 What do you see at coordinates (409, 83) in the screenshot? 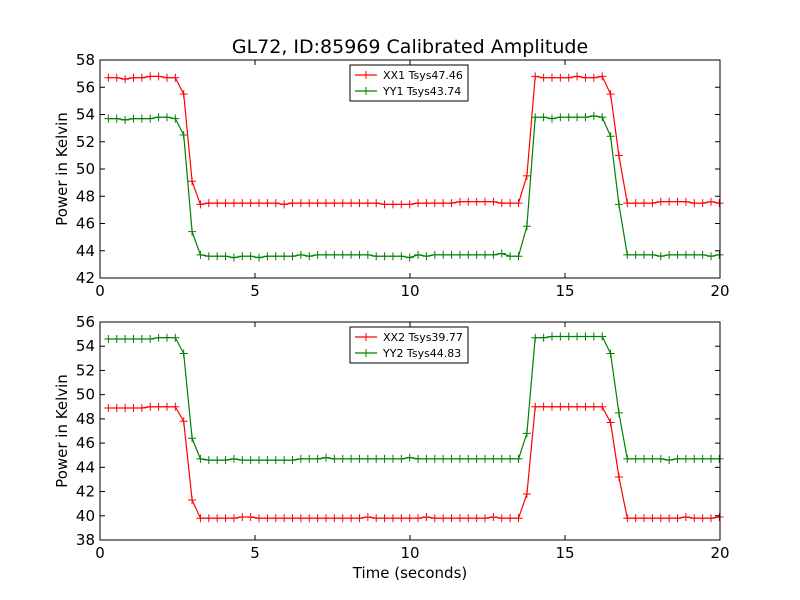
I see `legend: XX1 Tsys47.46 YY1 Tsys43.74` at bounding box center [409, 83].